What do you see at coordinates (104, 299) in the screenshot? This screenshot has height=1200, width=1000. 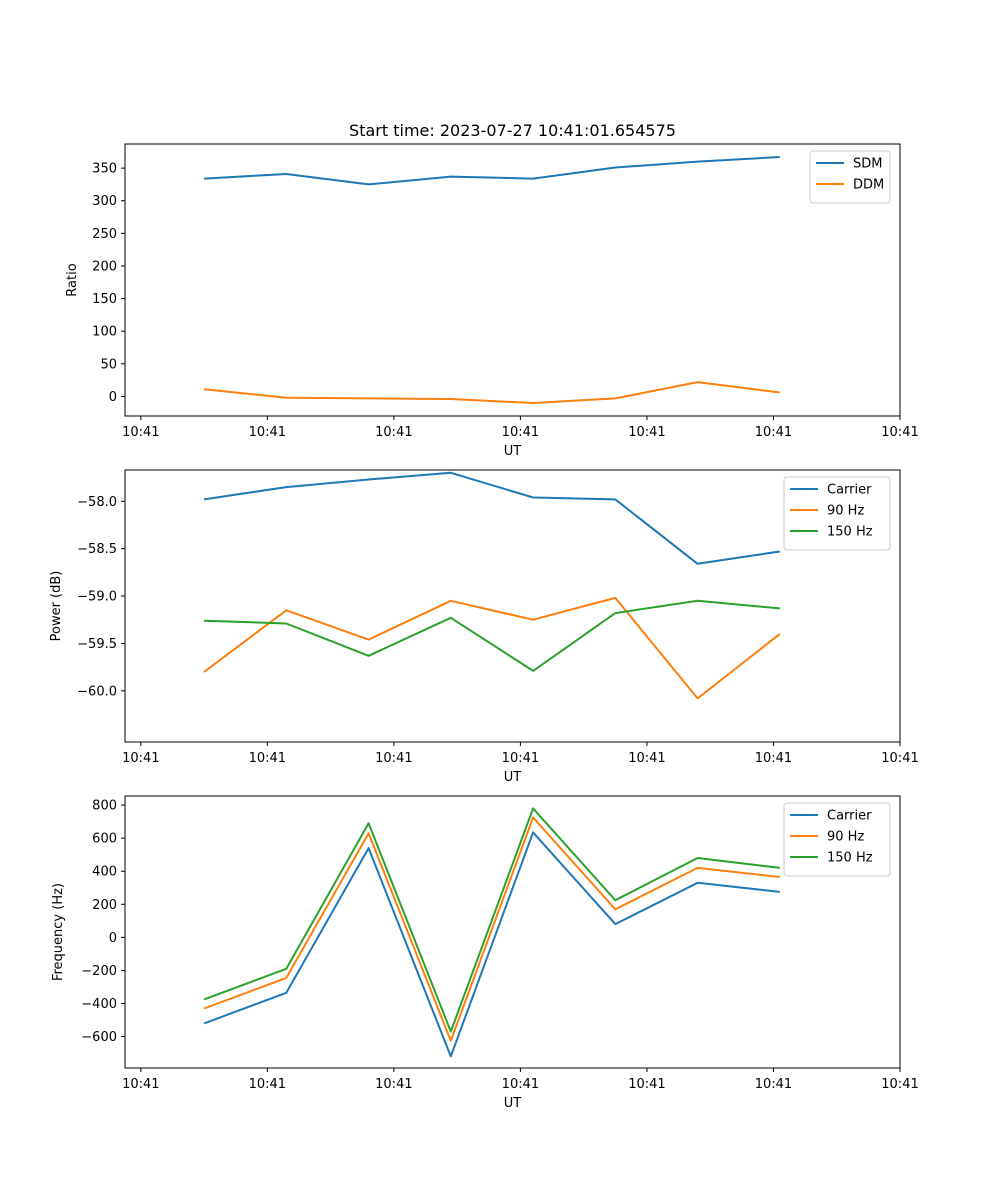 I see `y-tick-label: 150` at bounding box center [104, 299].